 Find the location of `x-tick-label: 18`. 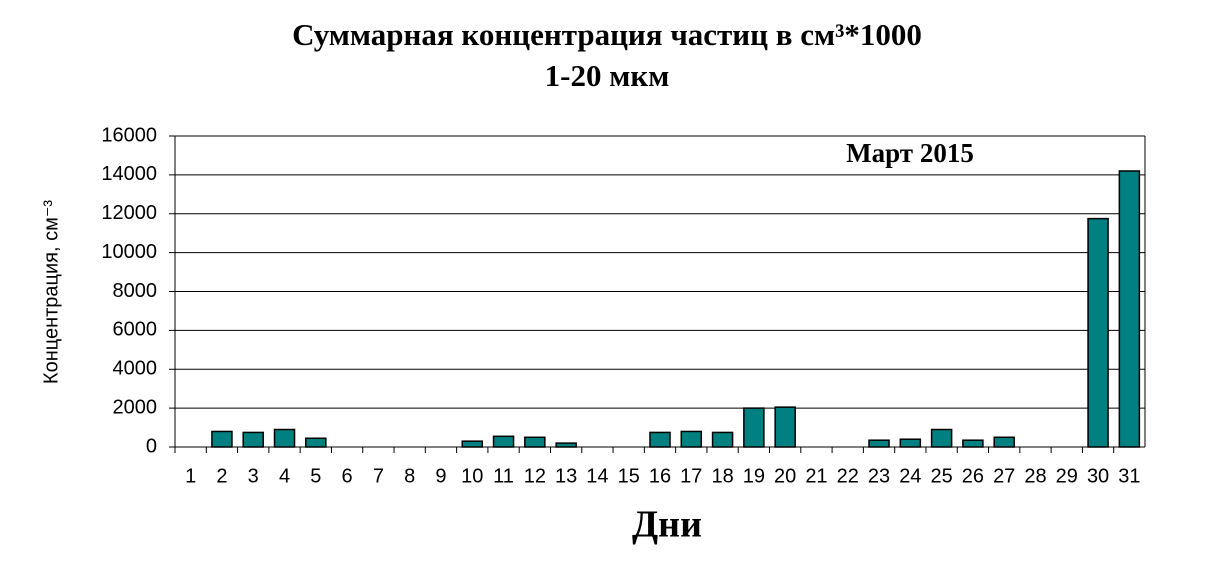

x-tick-label: 18 is located at coordinates (722, 476).